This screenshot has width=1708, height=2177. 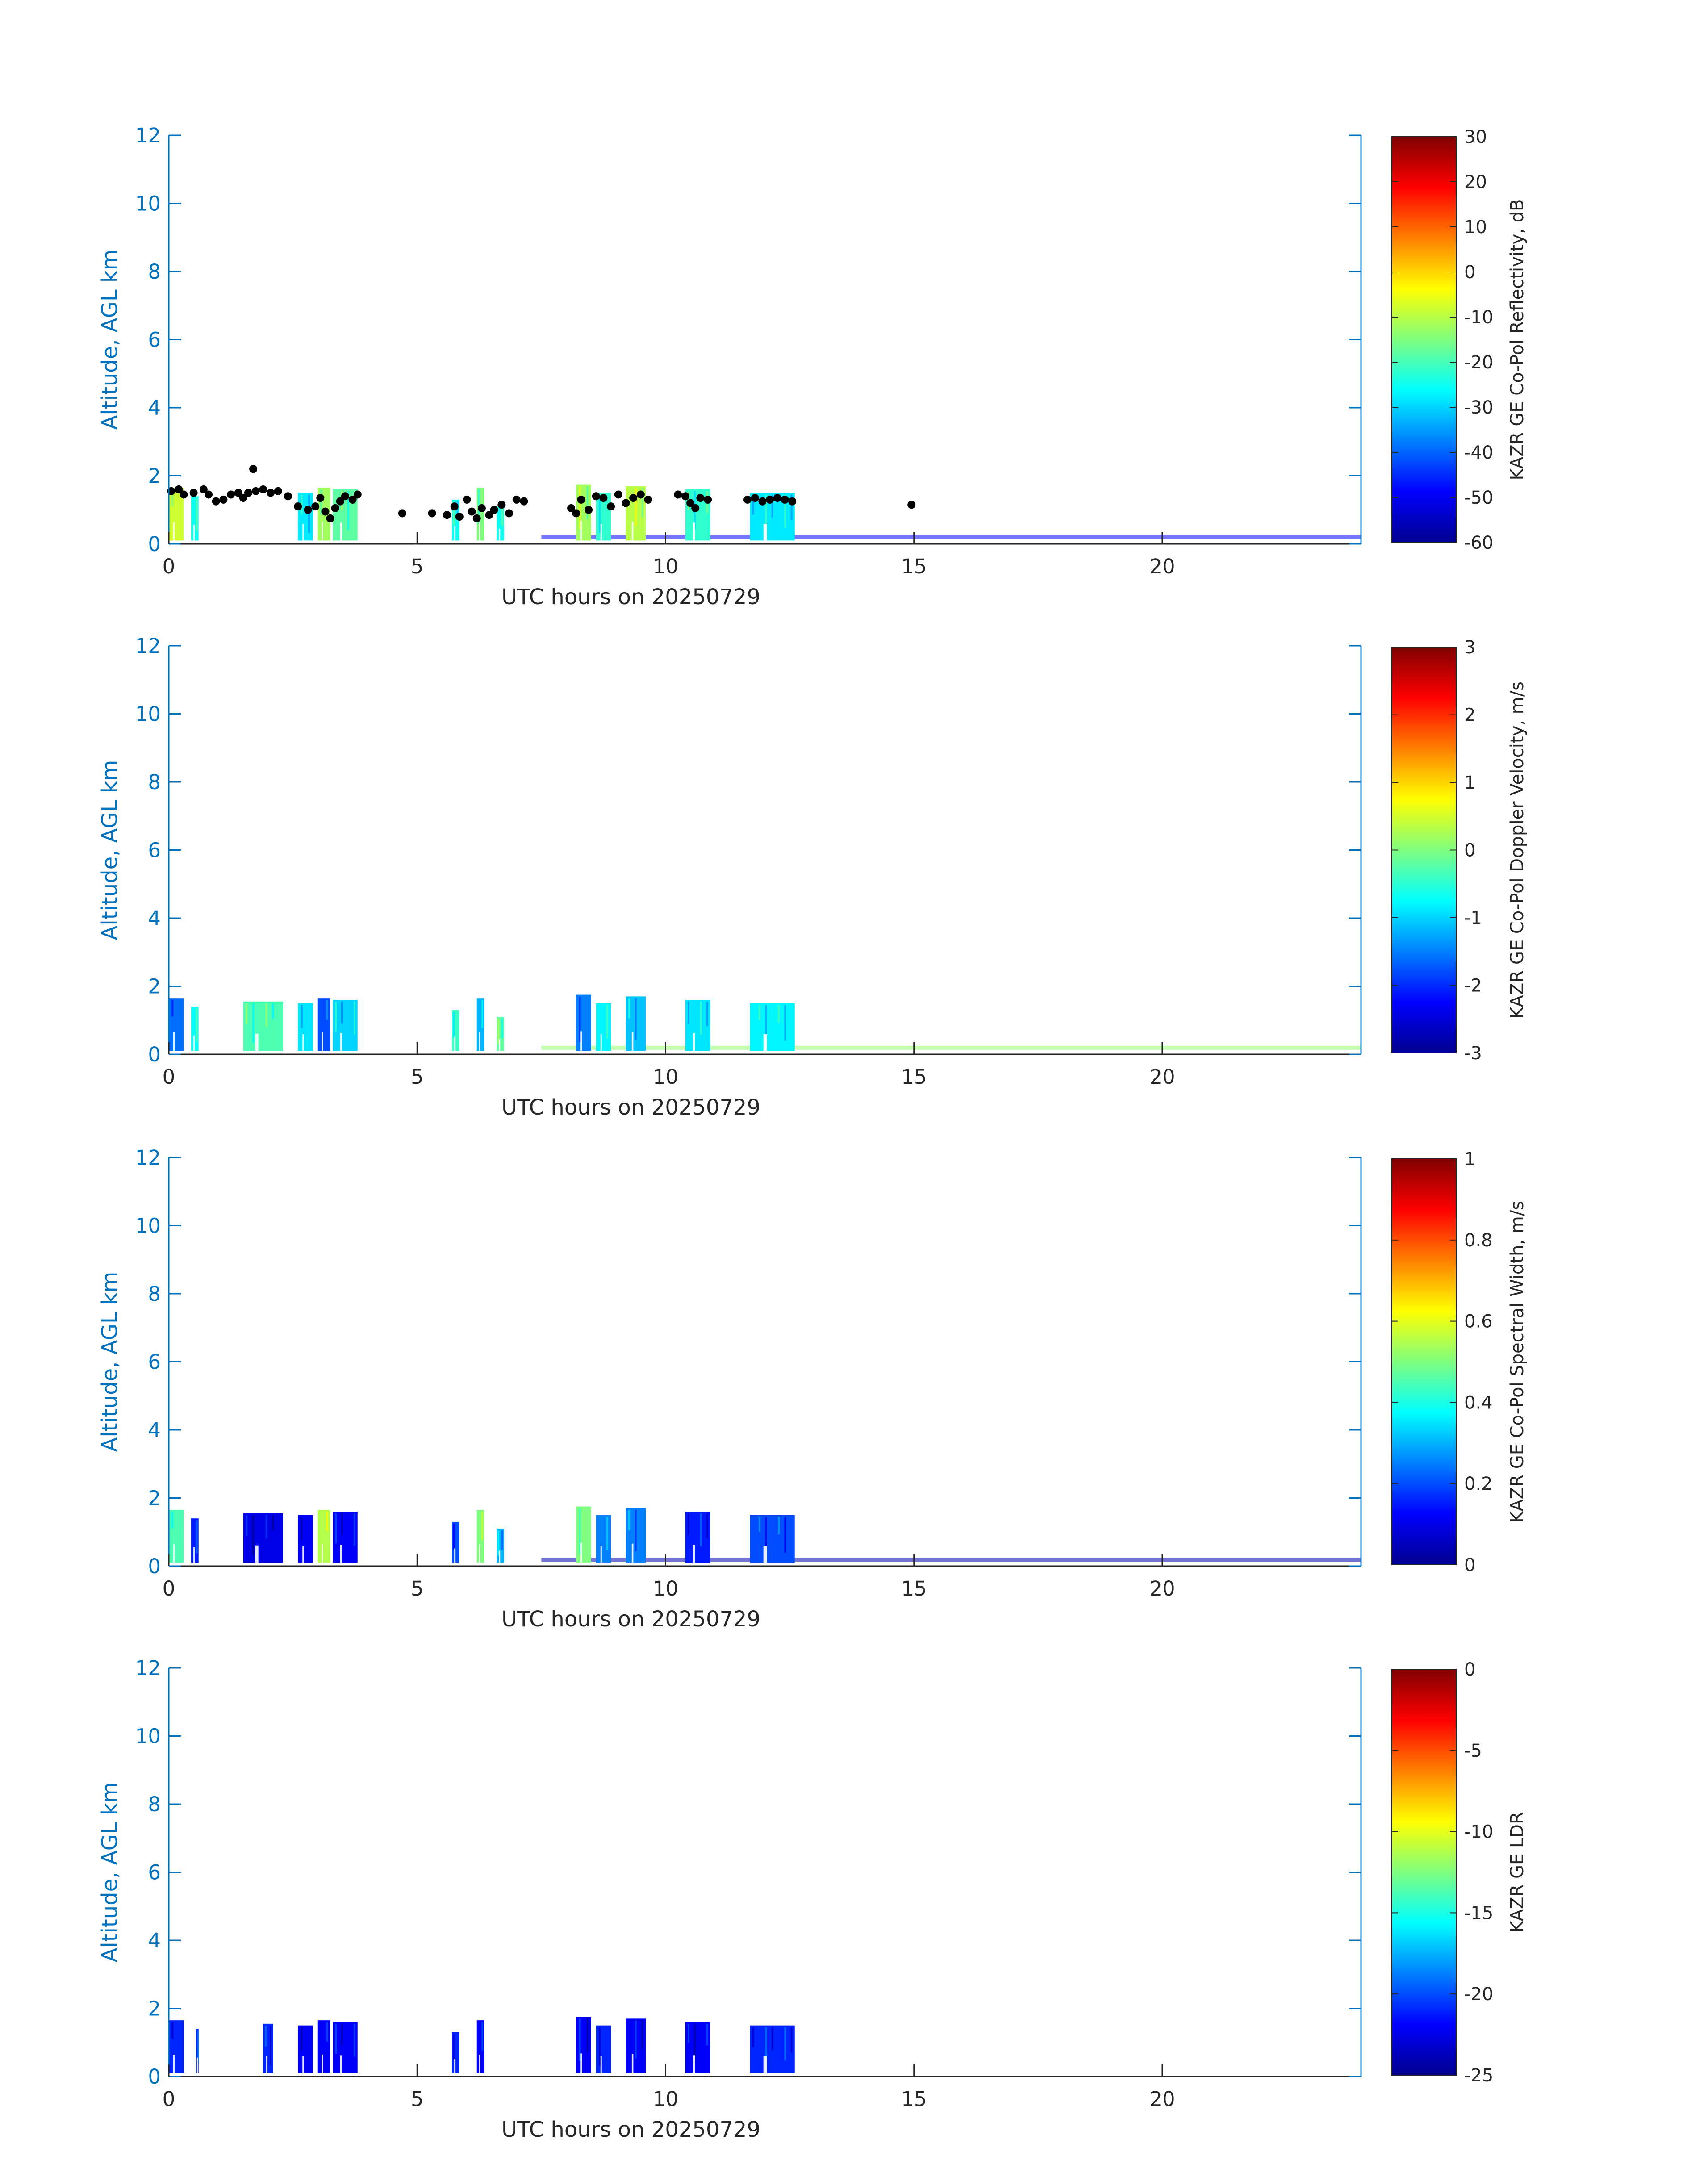 I want to click on colorbar-tick-label: 10, so click(x=1475, y=227).